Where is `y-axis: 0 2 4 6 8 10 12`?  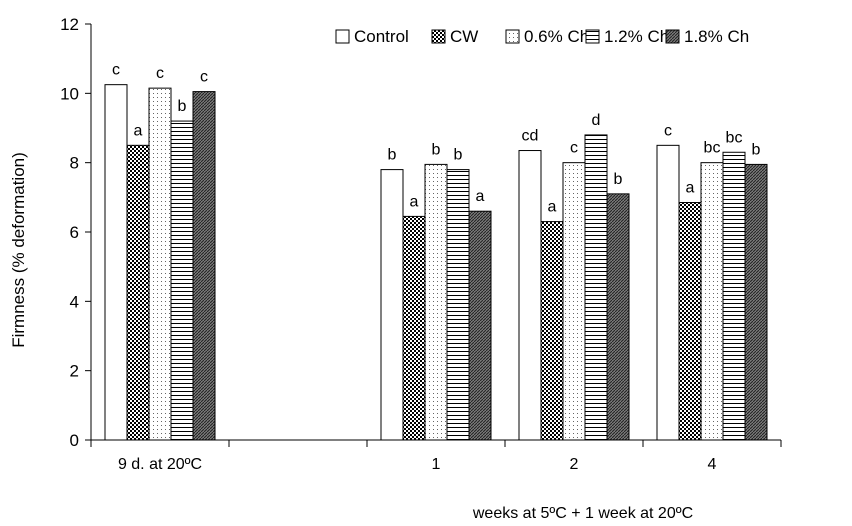 y-axis: 0 2 4 6 8 10 12 is located at coordinates (76, 232).